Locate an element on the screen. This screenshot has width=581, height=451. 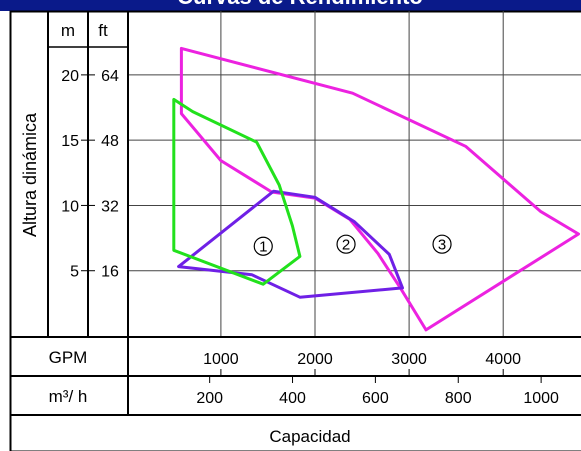
x-tick-label-m3h: 200 is located at coordinates (209, 398).